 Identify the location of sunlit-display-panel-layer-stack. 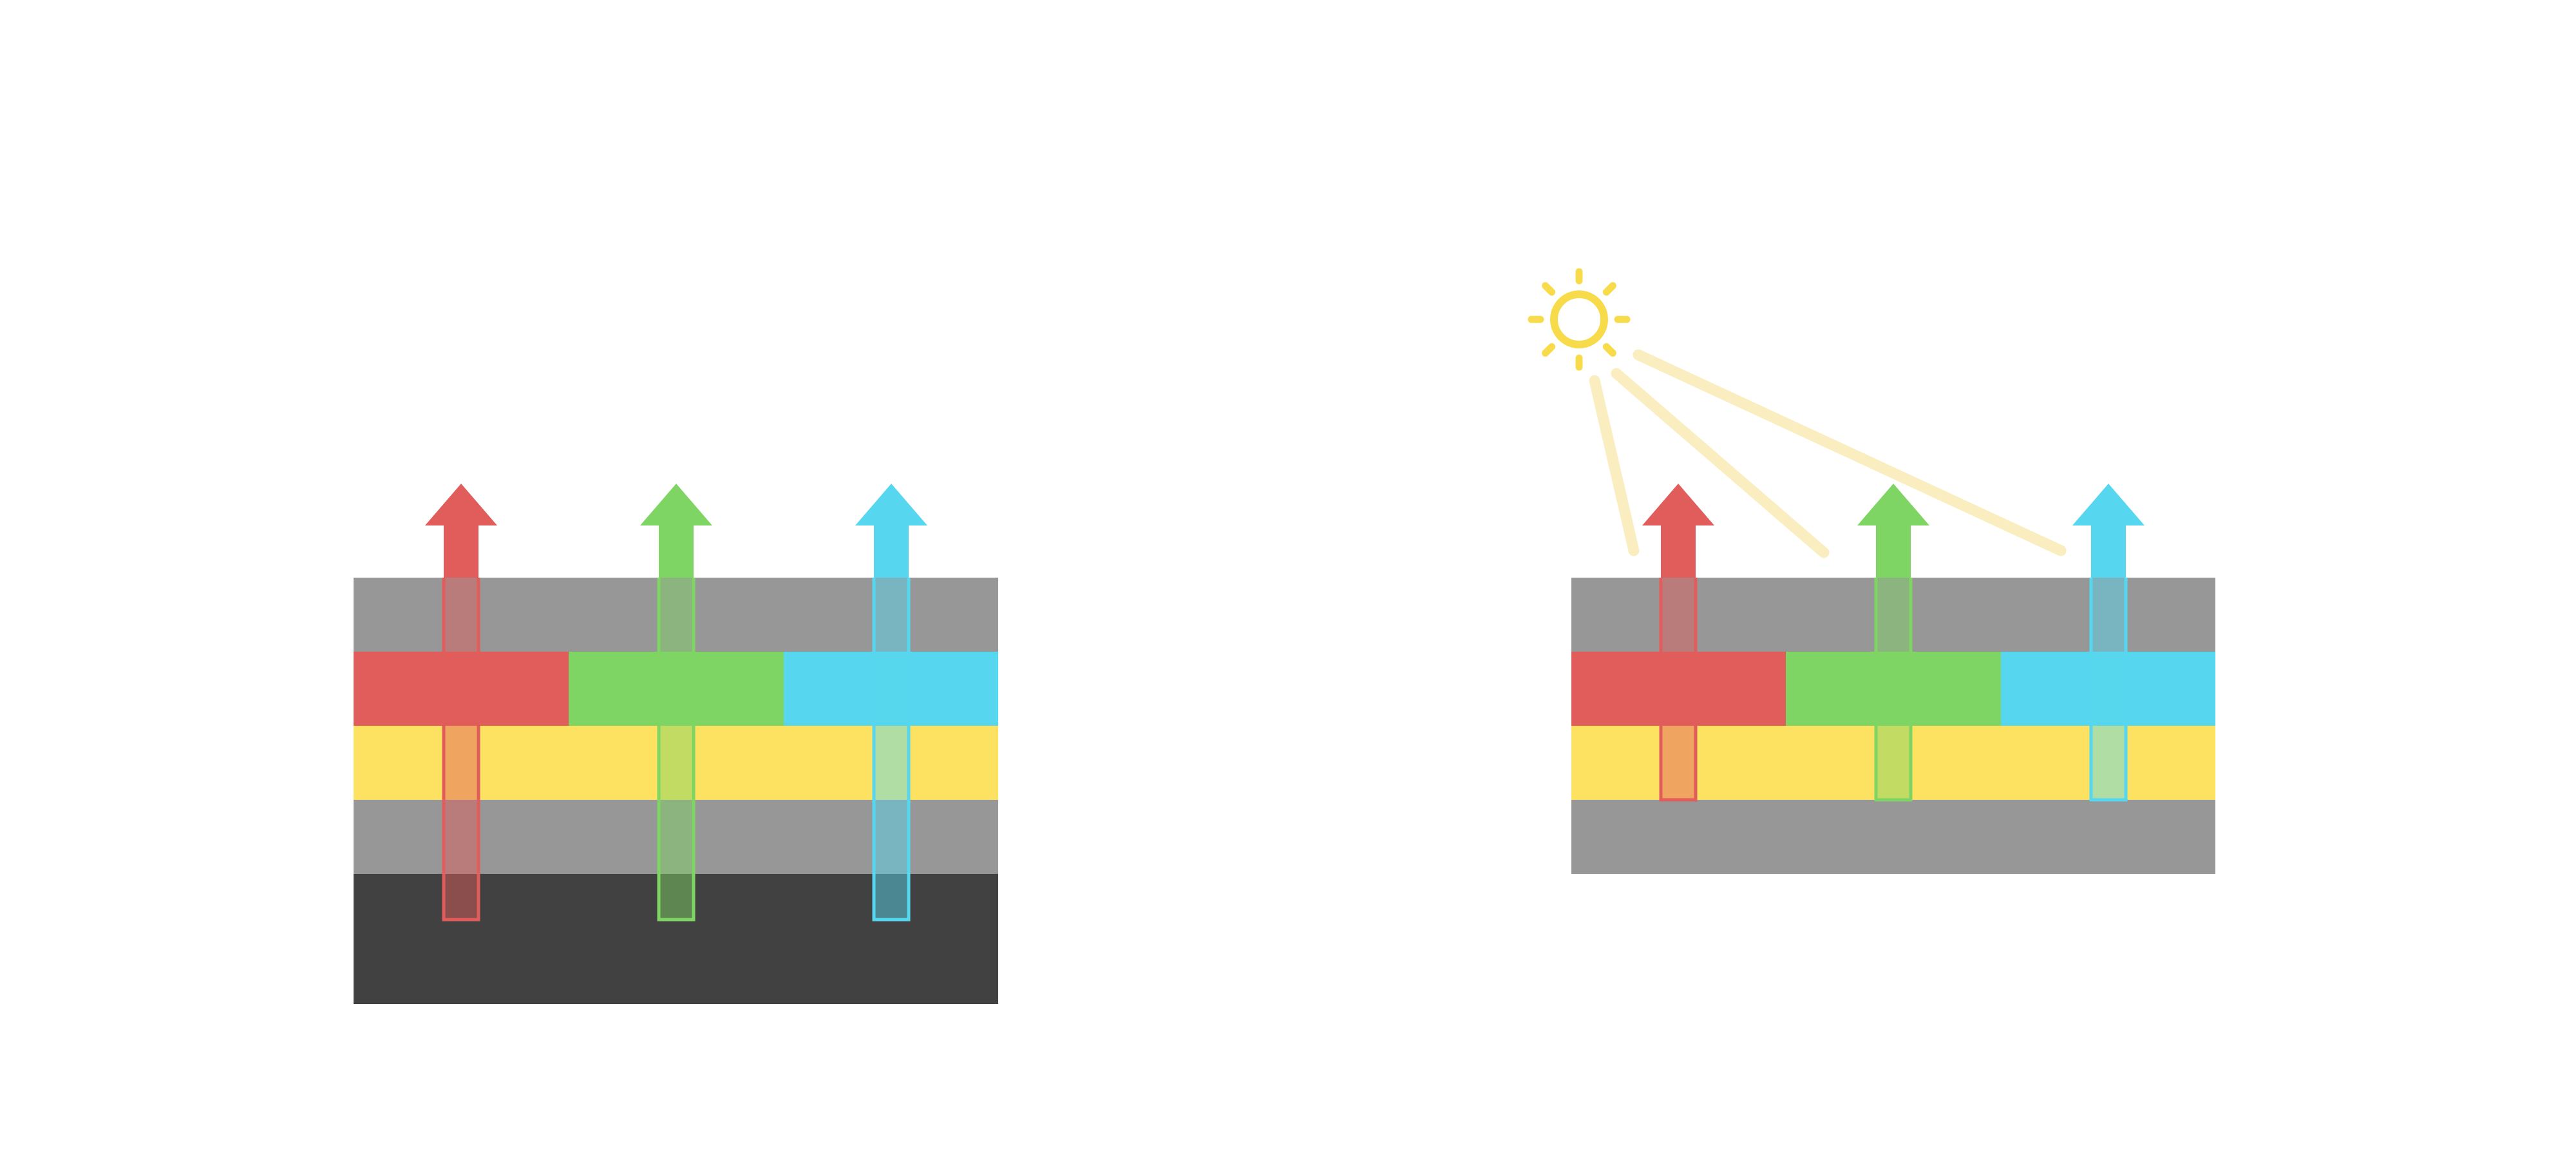
(1893, 726).